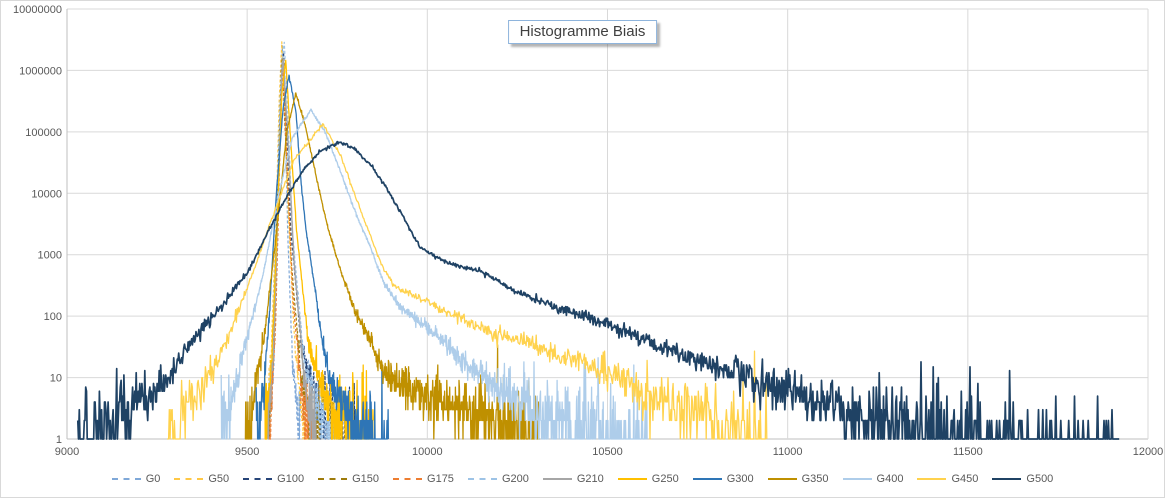 This screenshot has width=1165, height=498. I want to click on legend-item-G0: G0, so click(136, 478).